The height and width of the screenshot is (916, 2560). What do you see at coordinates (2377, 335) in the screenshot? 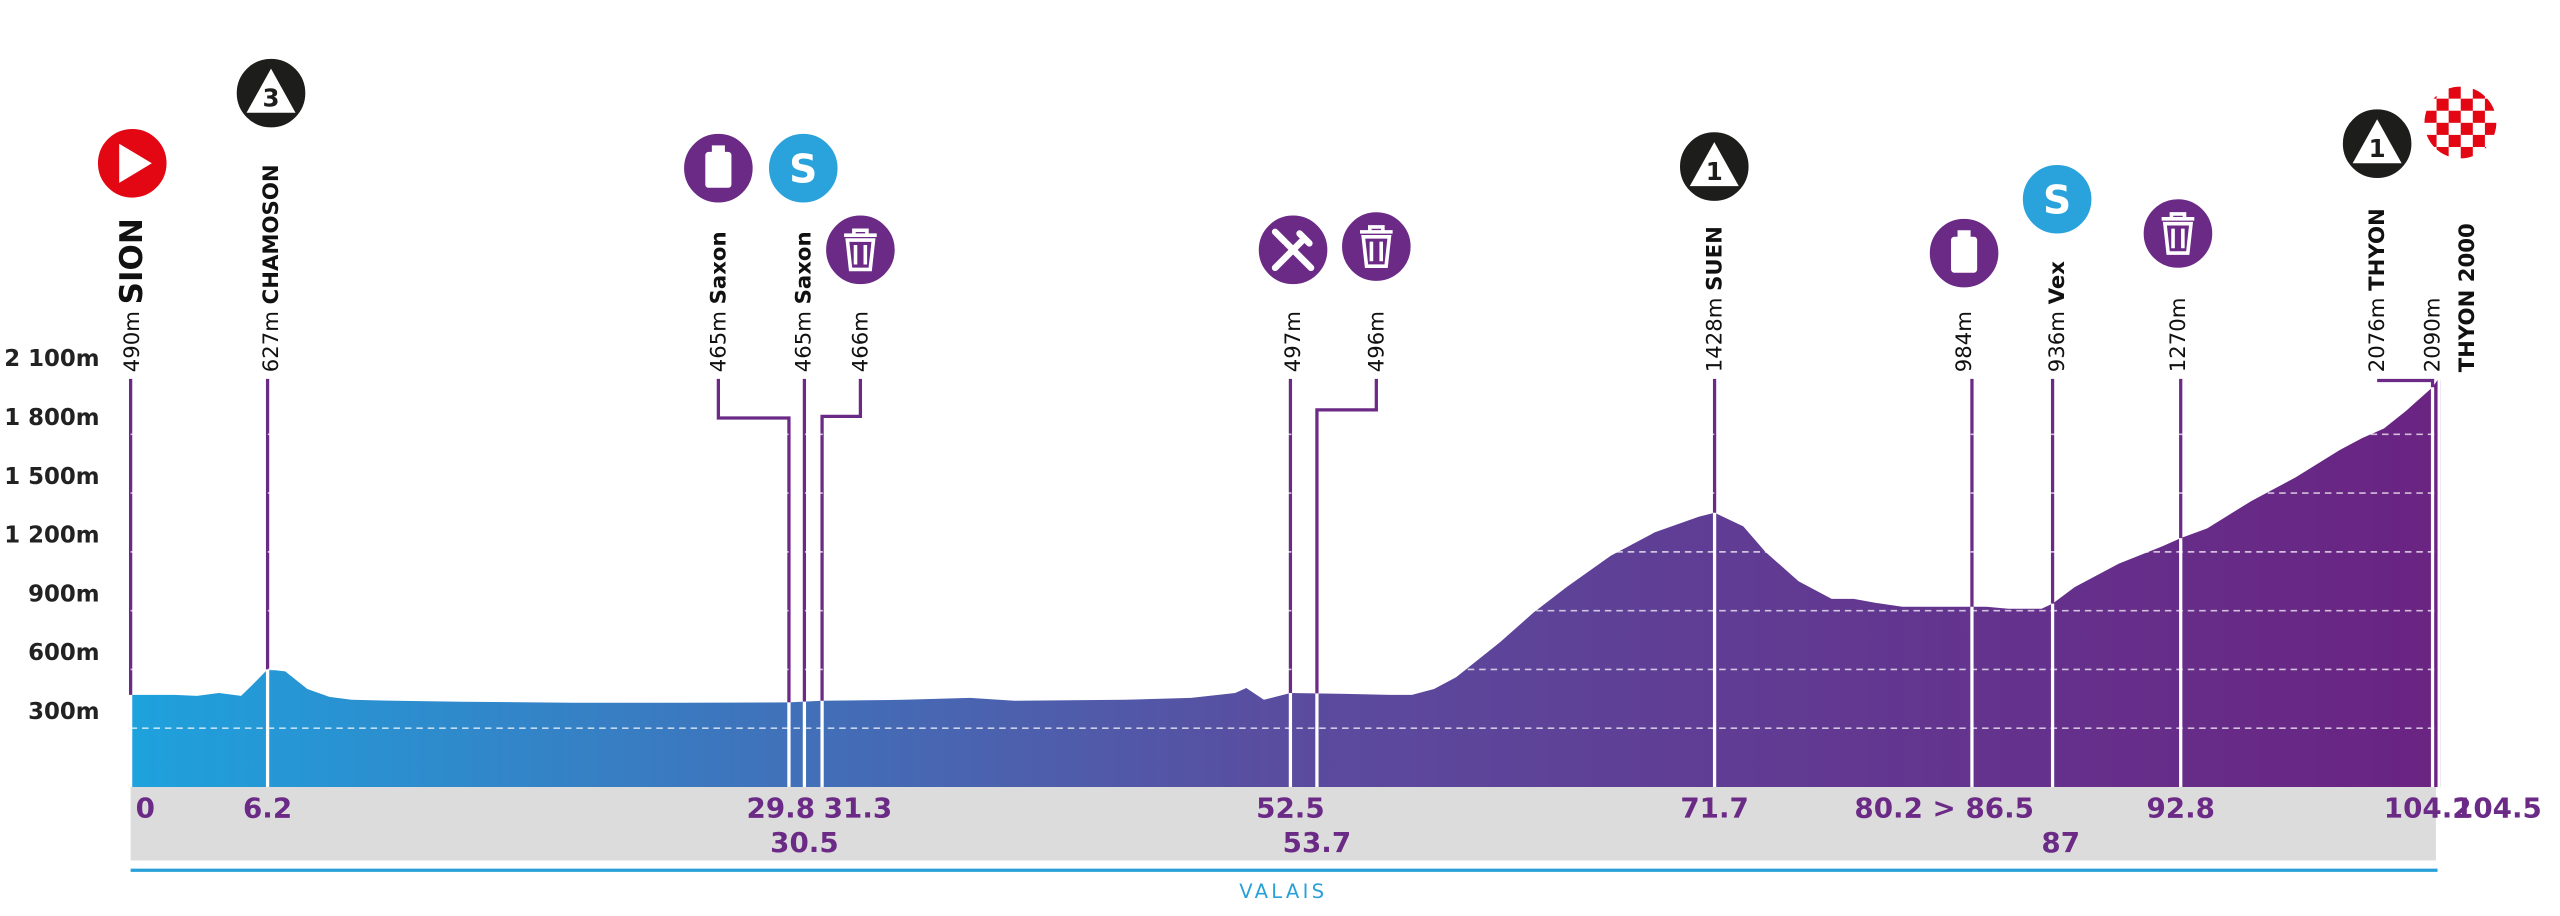
I see `altitude-label: 2076m` at bounding box center [2377, 335].